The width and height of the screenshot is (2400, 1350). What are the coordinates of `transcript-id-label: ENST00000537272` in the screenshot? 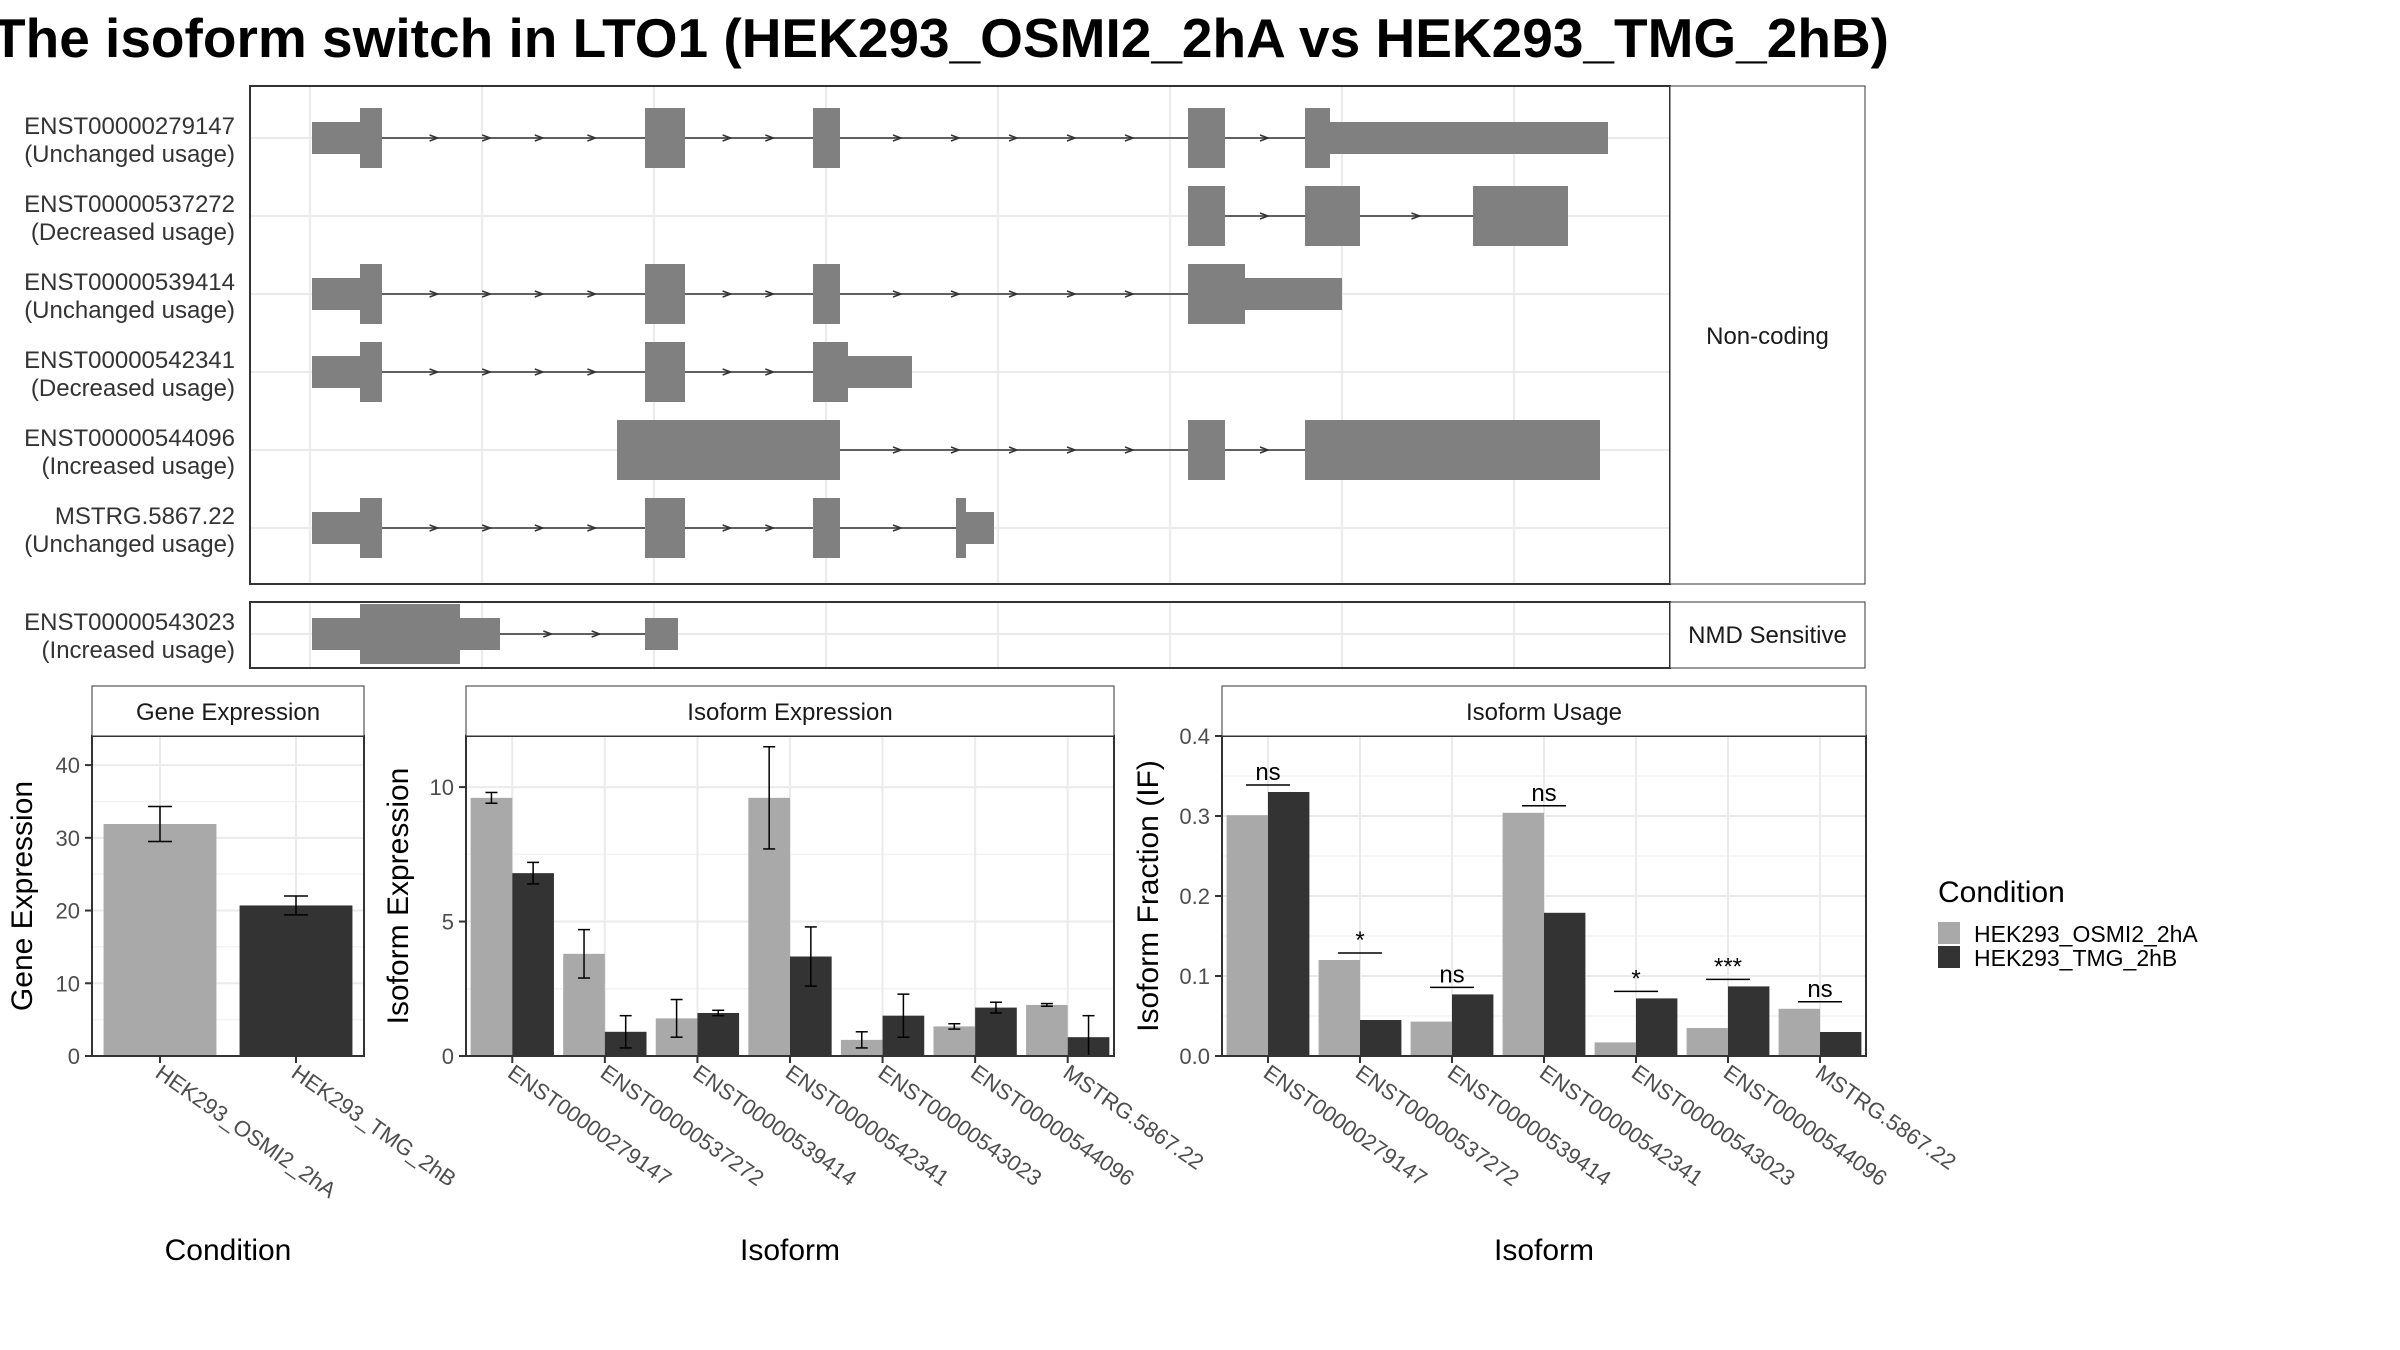 It's located at (129, 204).